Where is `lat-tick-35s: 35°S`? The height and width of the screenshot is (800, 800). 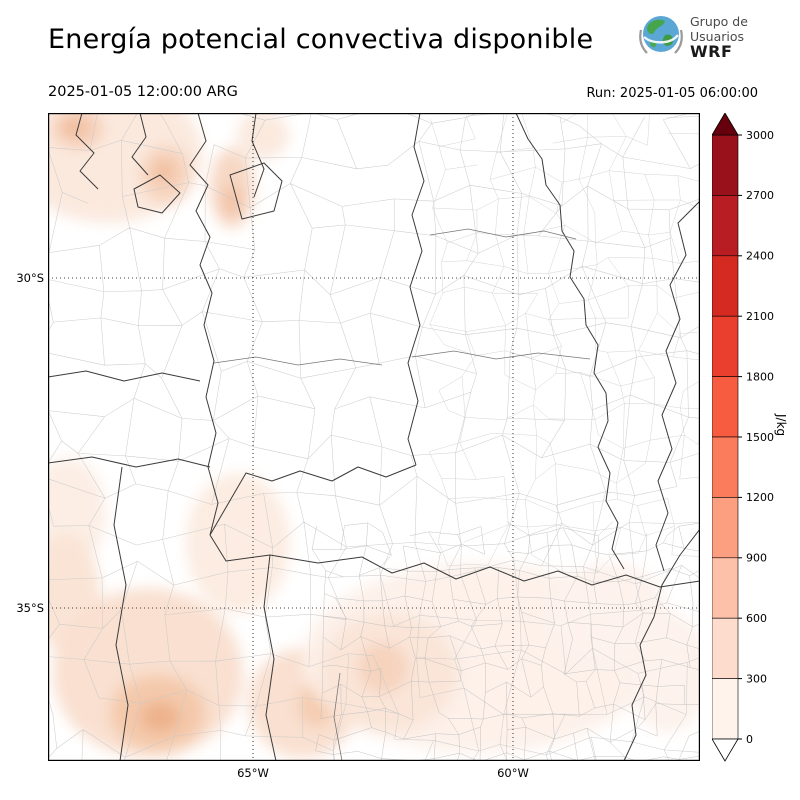 lat-tick-35s: 35°S is located at coordinates (30, 608).